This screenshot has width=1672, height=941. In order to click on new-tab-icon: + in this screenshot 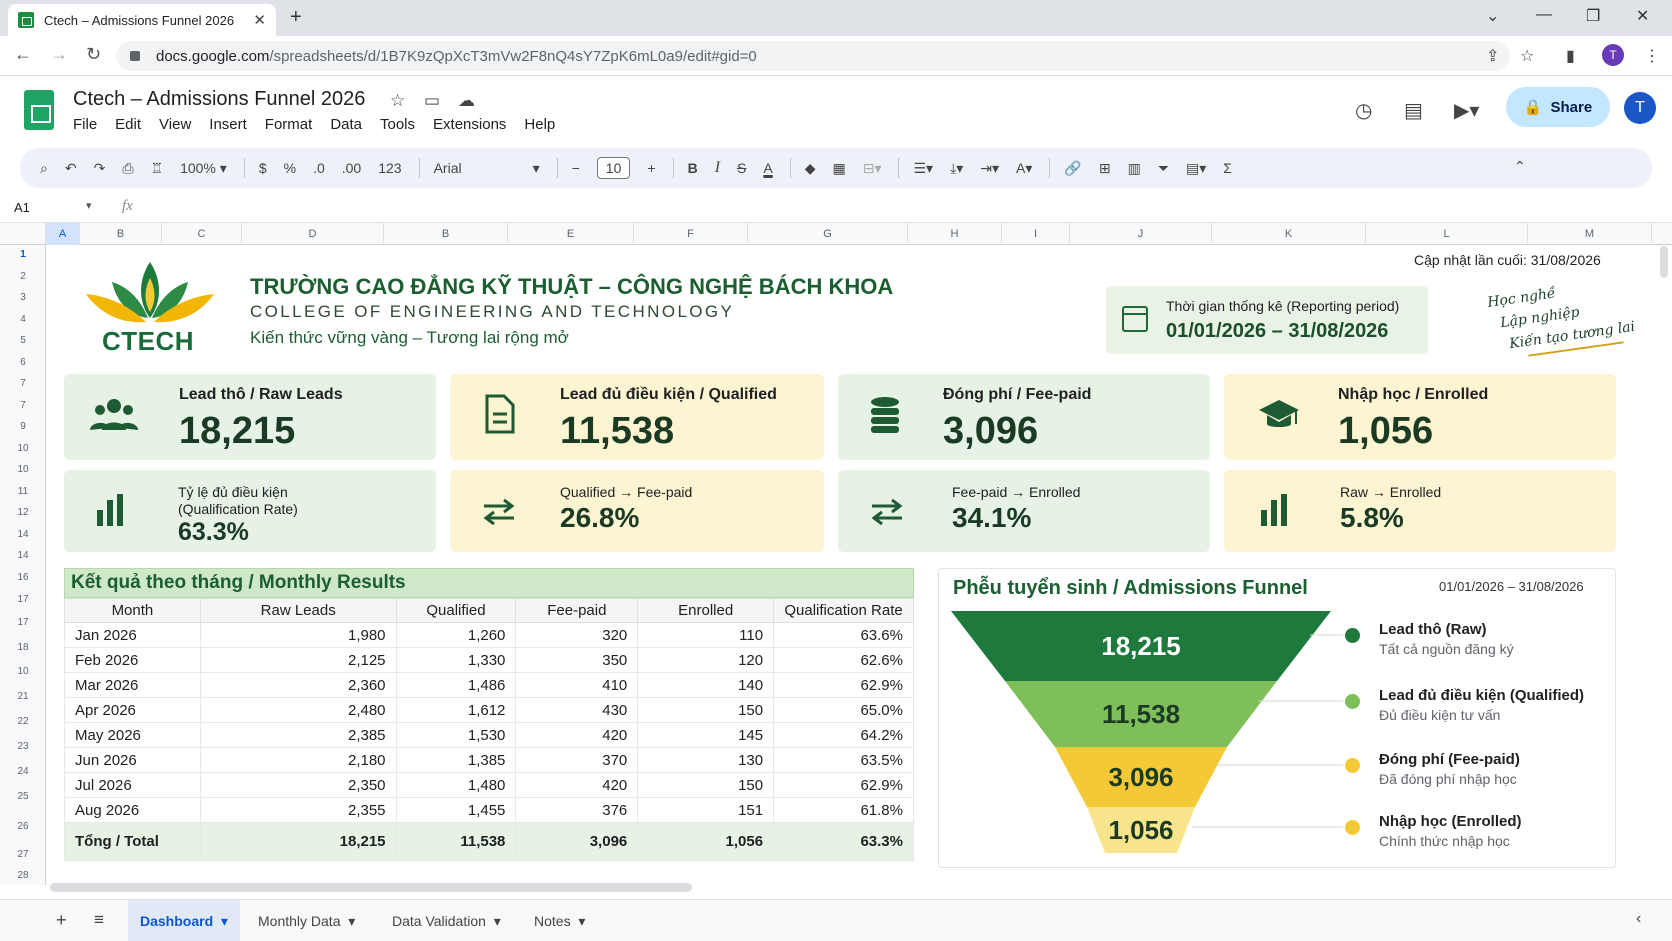, I will do `click(296, 17)`.